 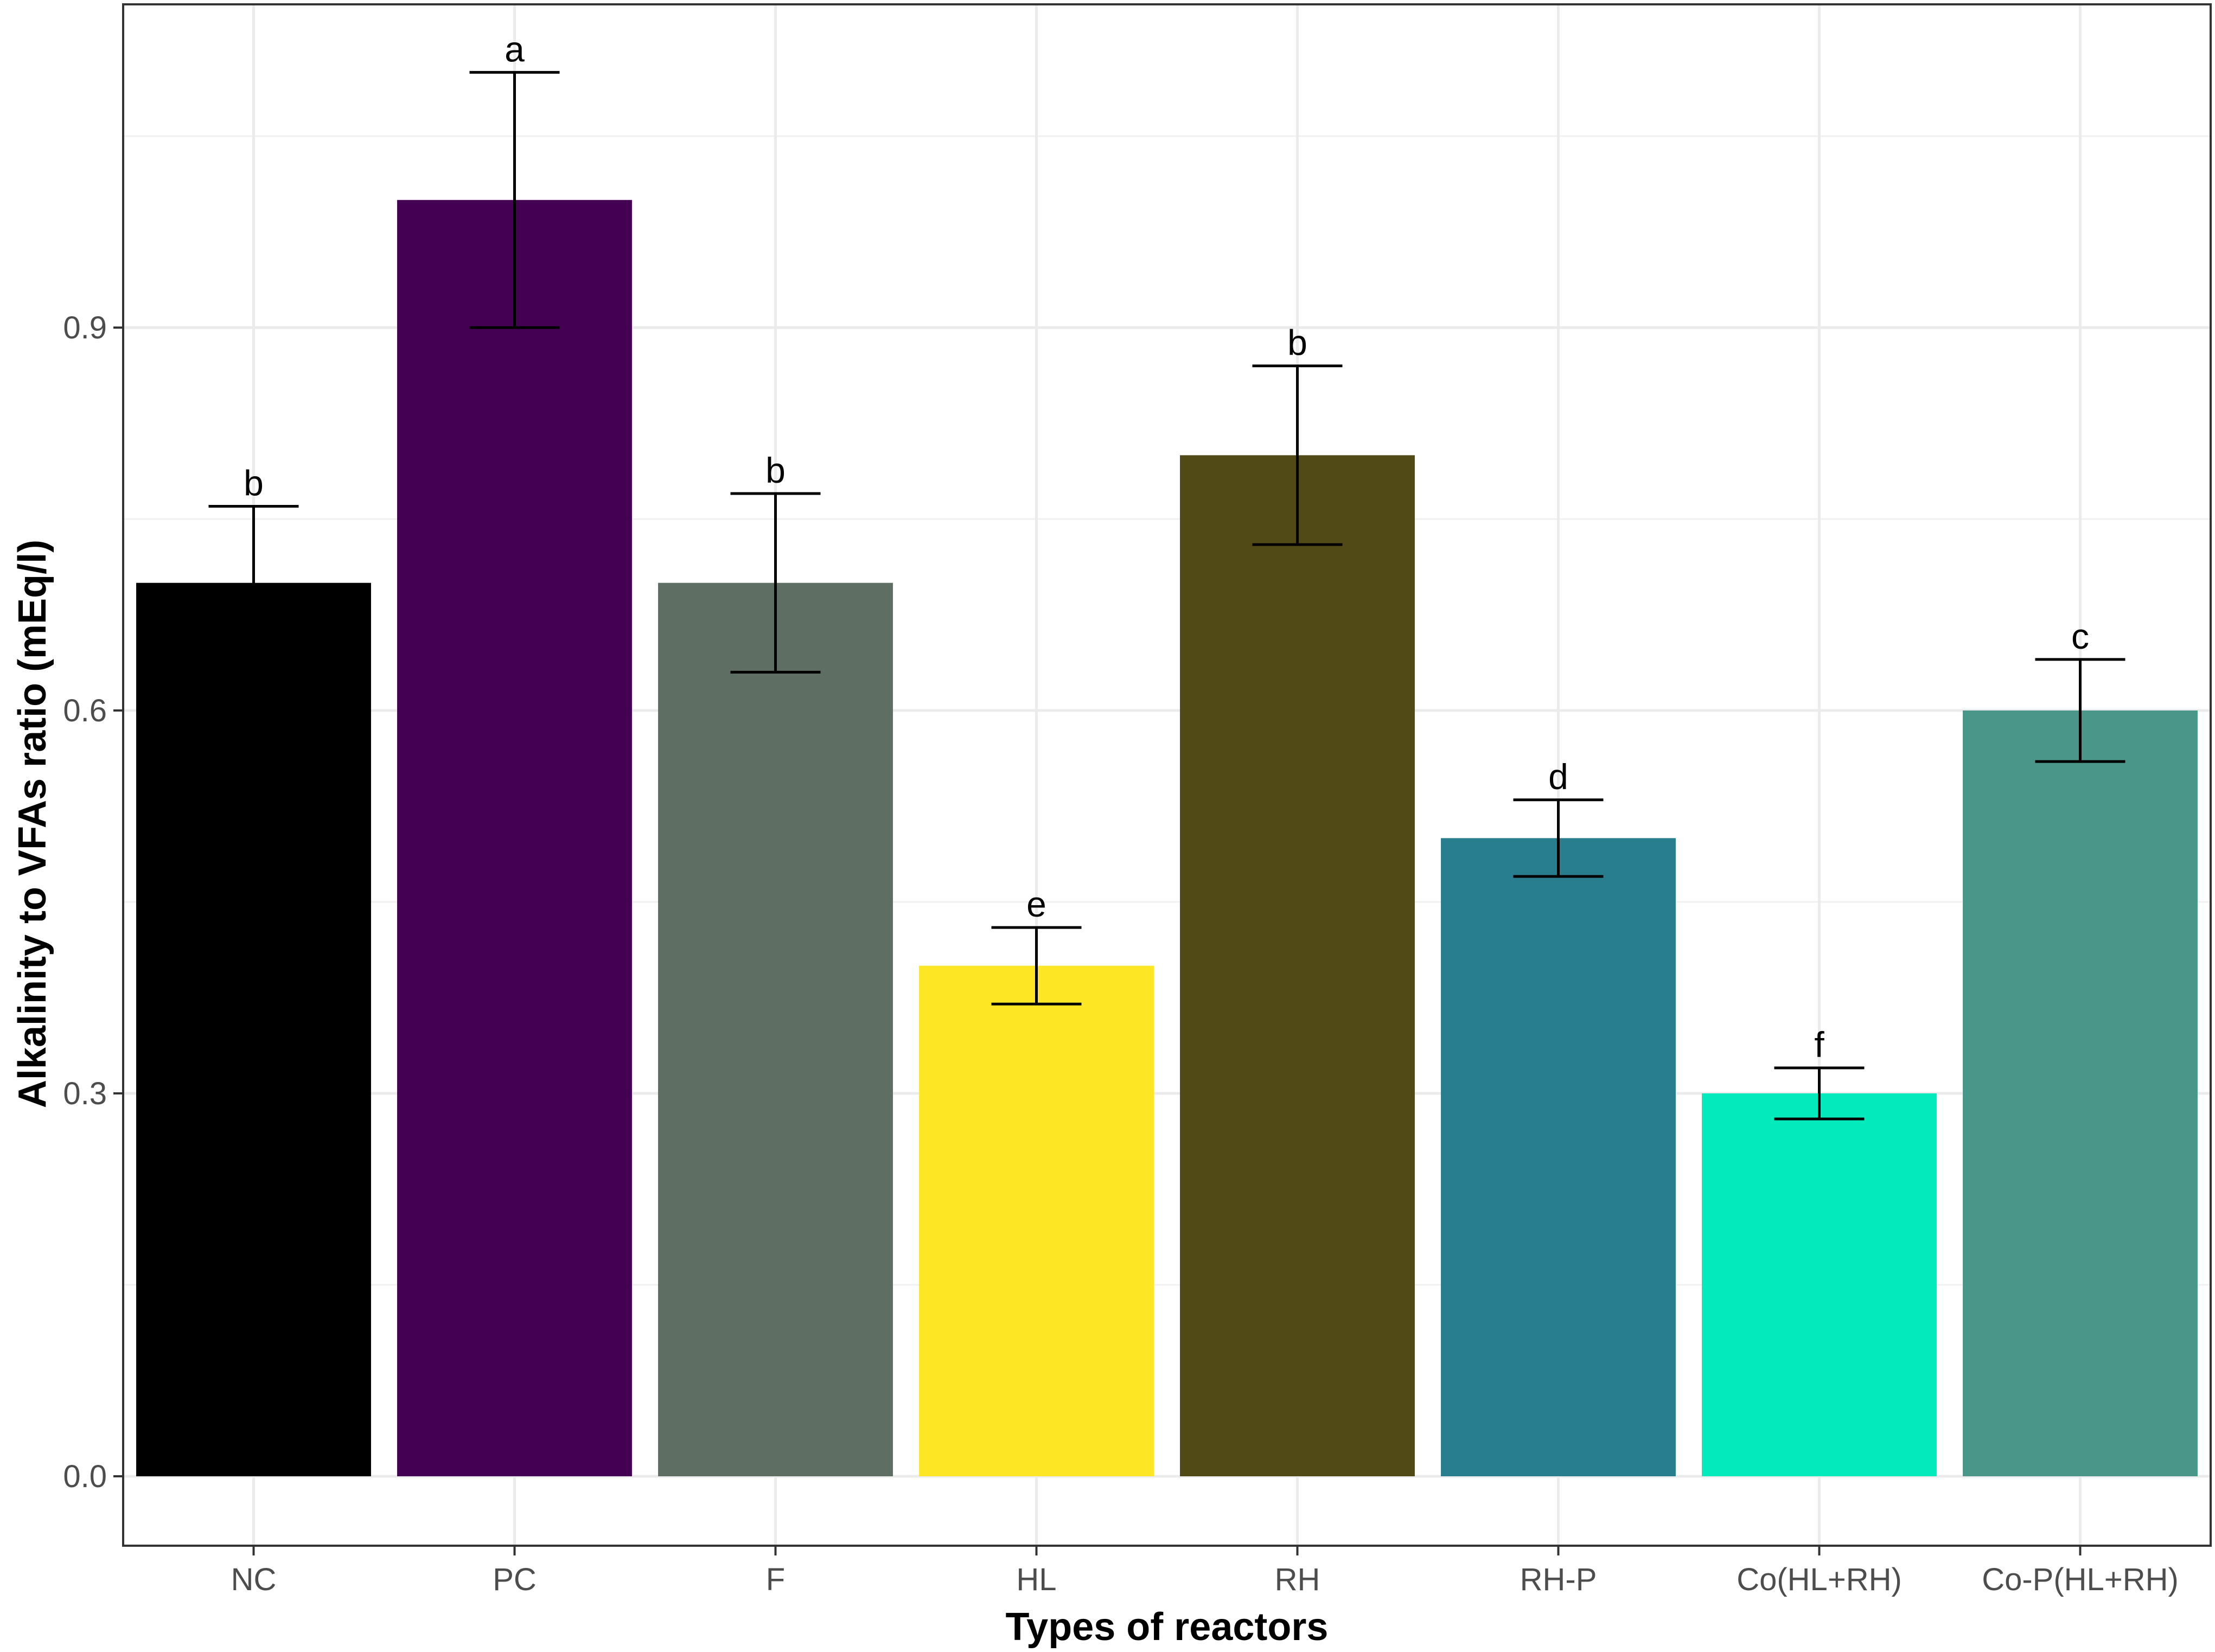 I want to click on x-tick-label: RH, so click(x=1298, y=1579).